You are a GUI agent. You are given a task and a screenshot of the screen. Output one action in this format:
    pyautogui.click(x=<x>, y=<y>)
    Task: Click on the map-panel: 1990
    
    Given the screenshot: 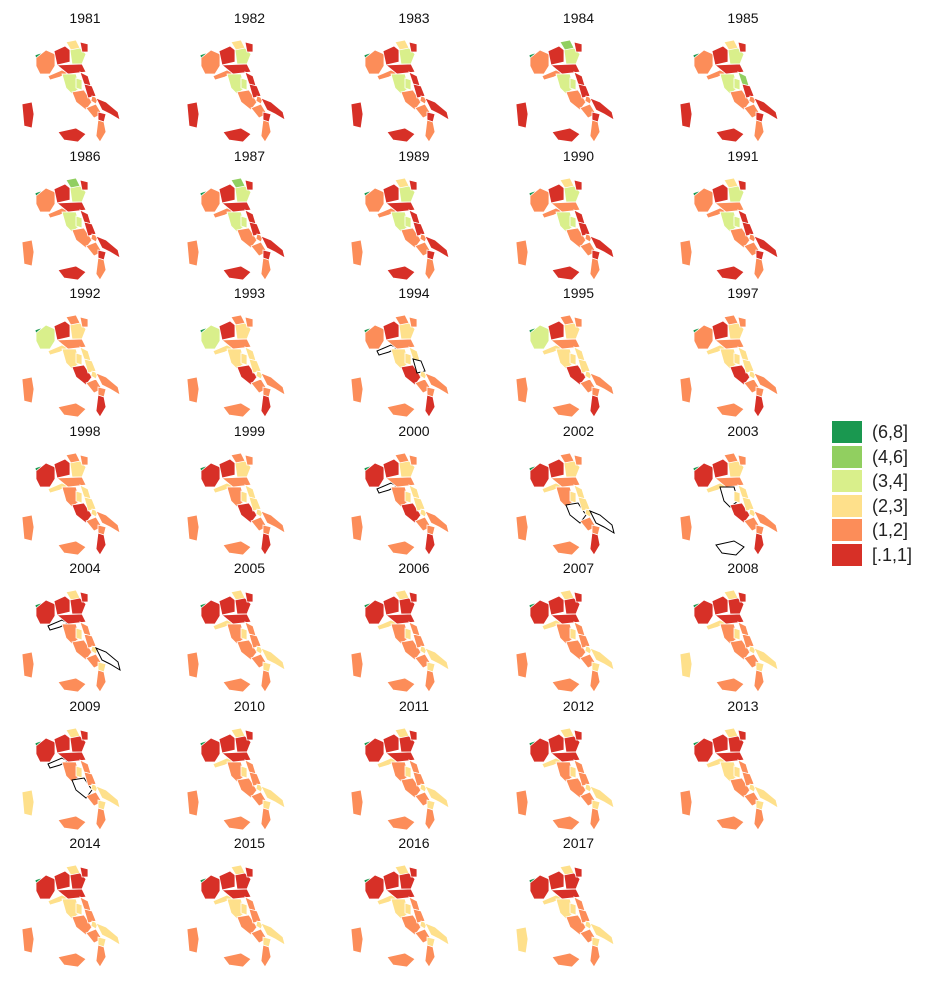 What is the action you would take?
    pyautogui.click(x=579, y=215)
    